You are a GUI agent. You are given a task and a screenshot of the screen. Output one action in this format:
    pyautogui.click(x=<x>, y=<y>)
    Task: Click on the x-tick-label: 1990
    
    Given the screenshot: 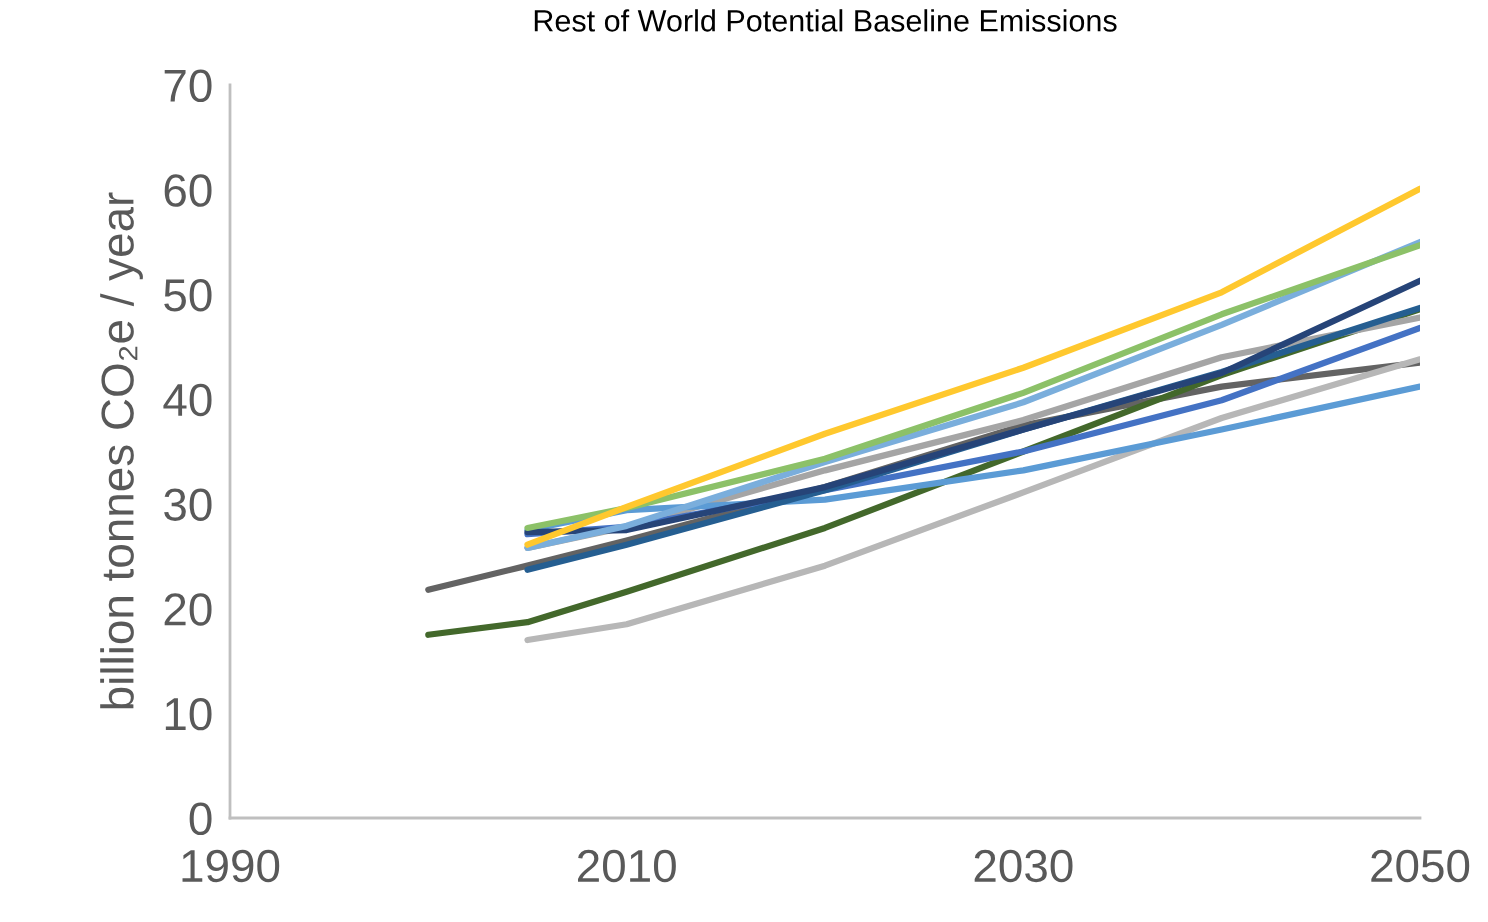 What is the action you would take?
    pyautogui.click(x=231, y=866)
    